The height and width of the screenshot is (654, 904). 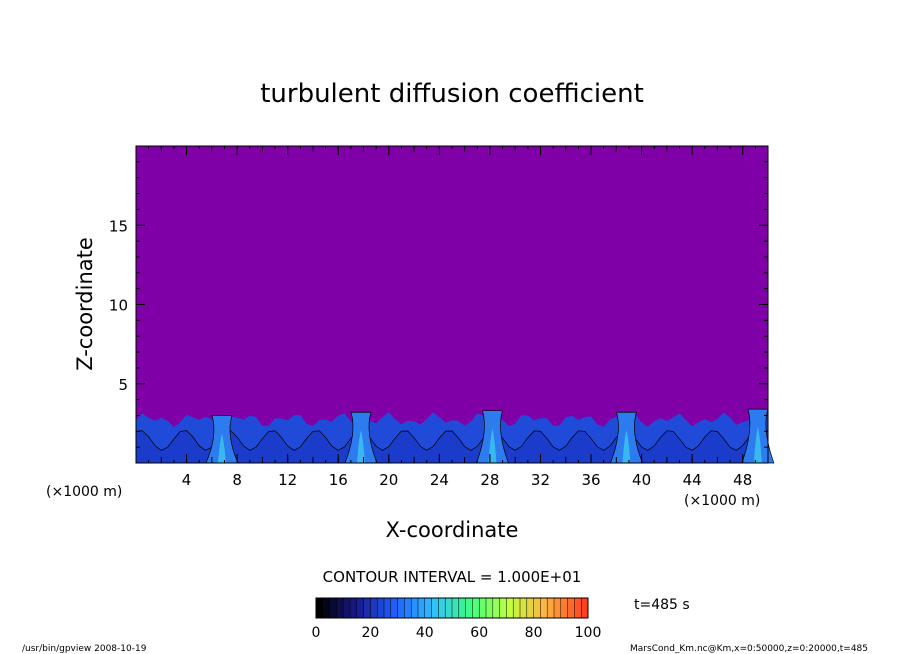 What do you see at coordinates (316, 633) in the screenshot?
I see `colorbar-tick-label: 0` at bounding box center [316, 633].